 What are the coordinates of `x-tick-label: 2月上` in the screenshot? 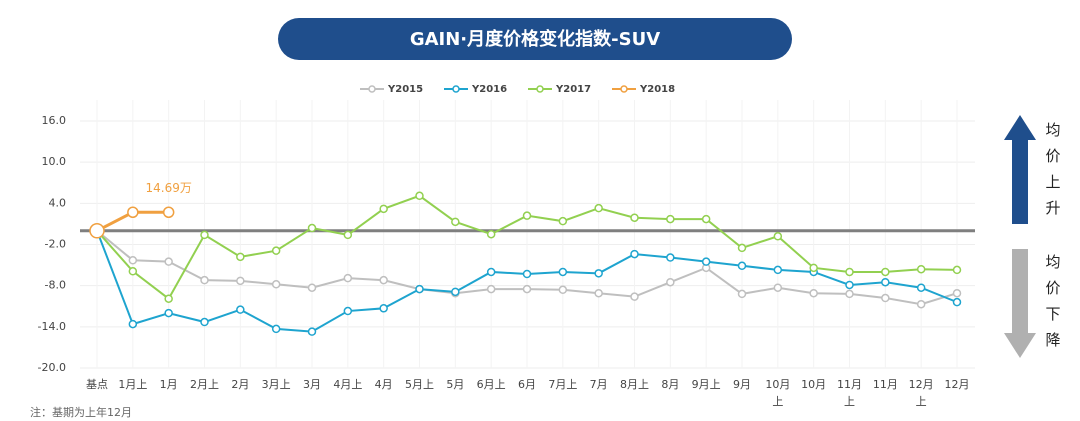 It's located at (204, 384).